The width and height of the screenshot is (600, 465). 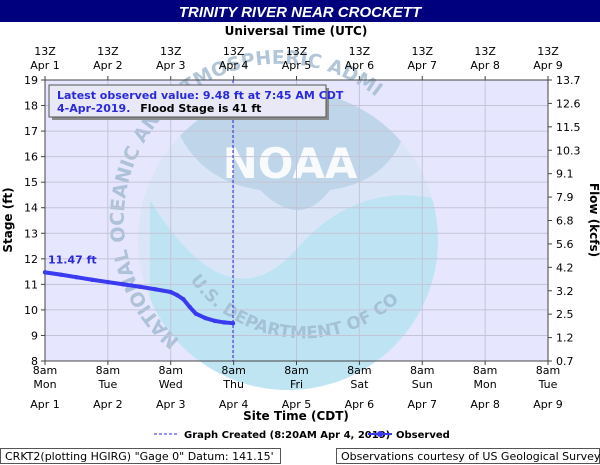 I want to click on x-top-tick-label-date: Apr 2, so click(x=108, y=65).